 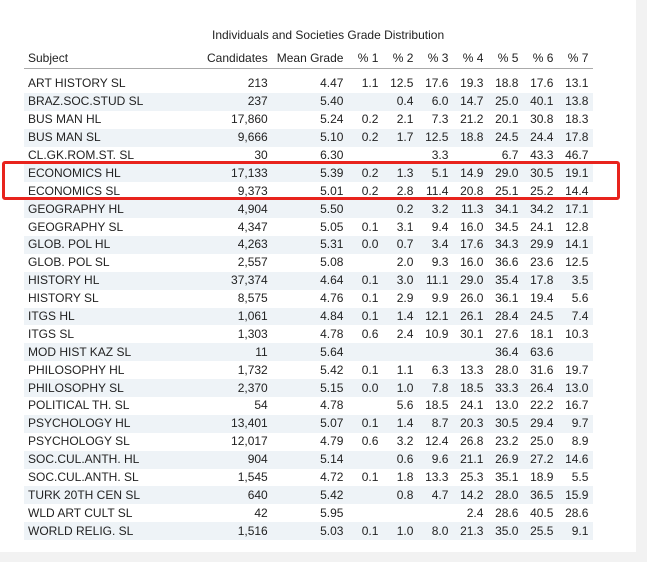 What do you see at coordinates (113, 316) in the screenshot?
I see `cell-subject: ITGS HL` at bounding box center [113, 316].